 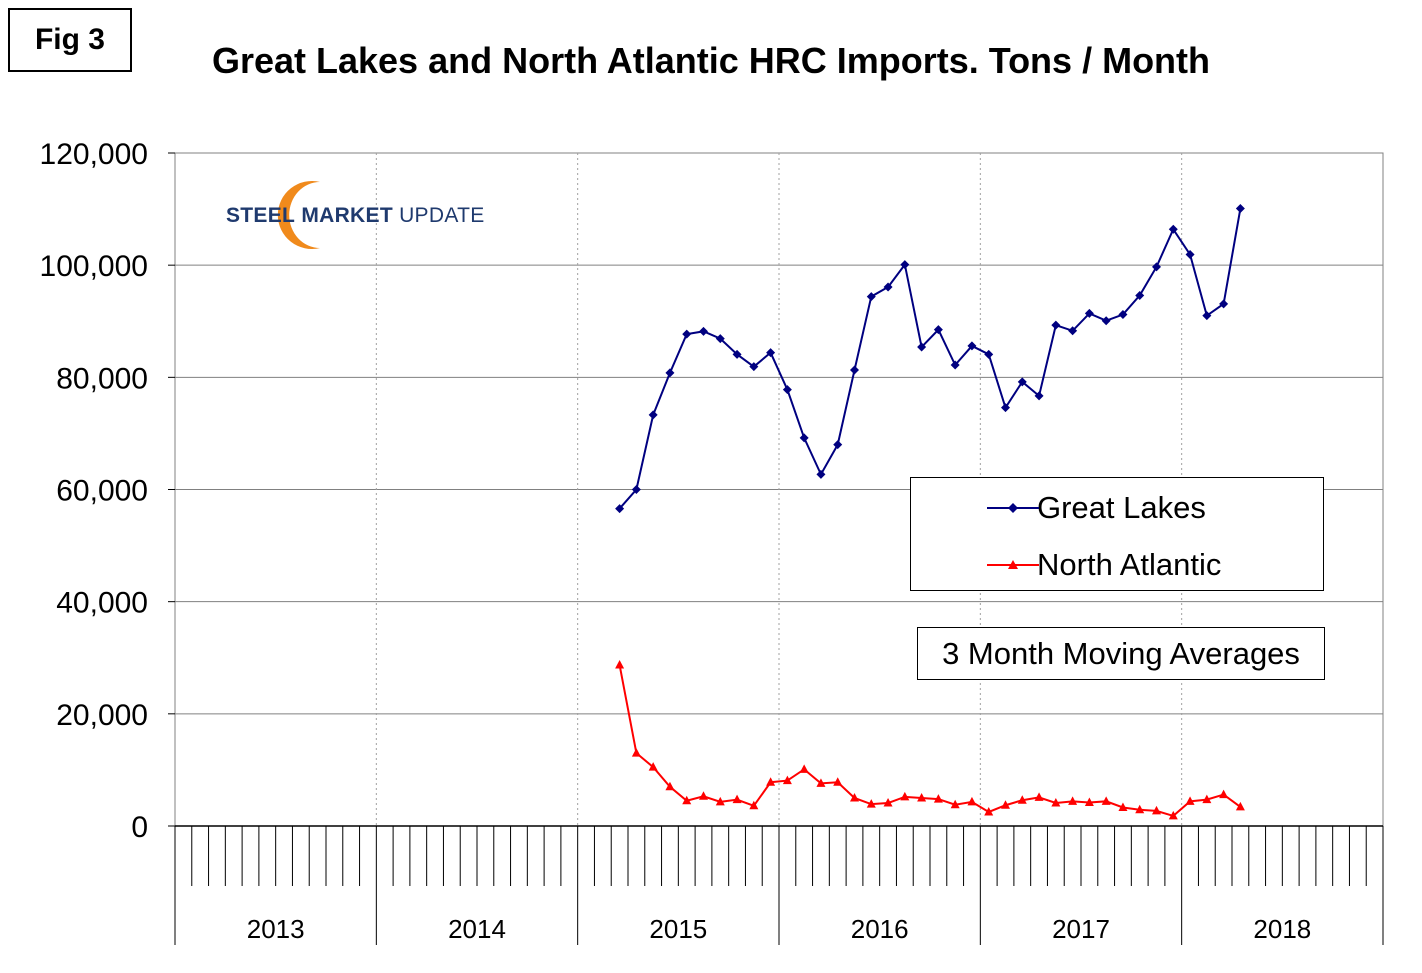 I want to click on brand-logo: STEEL MARKET UPDATE, so click(x=360, y=215).